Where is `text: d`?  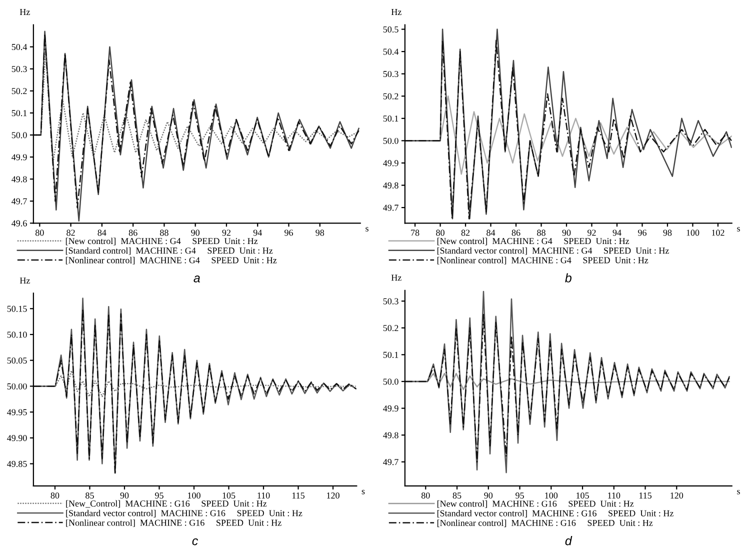
text: d is located at coordinates (568, 541).